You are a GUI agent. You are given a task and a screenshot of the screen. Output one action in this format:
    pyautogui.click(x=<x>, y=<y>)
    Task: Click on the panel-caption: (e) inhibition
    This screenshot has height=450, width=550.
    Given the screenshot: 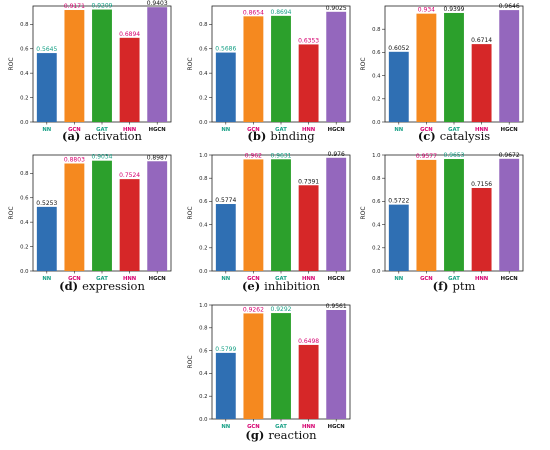 What is the action you would take?
    pyautogui.click(x=281, y=286)
    